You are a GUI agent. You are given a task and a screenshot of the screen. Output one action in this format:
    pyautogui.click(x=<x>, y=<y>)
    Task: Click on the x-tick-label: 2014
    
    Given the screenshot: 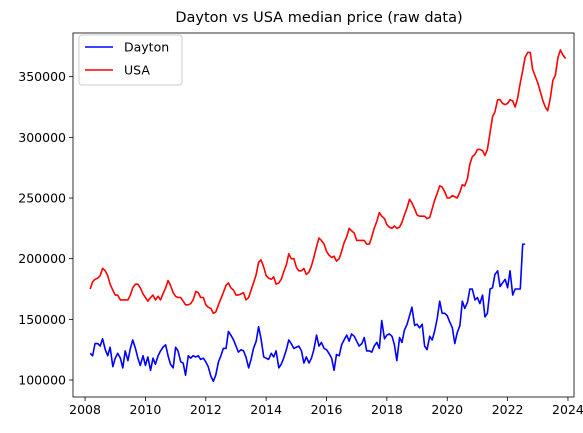 What is the action you would take?
    pyautogui.click(x=266, y=409)
    